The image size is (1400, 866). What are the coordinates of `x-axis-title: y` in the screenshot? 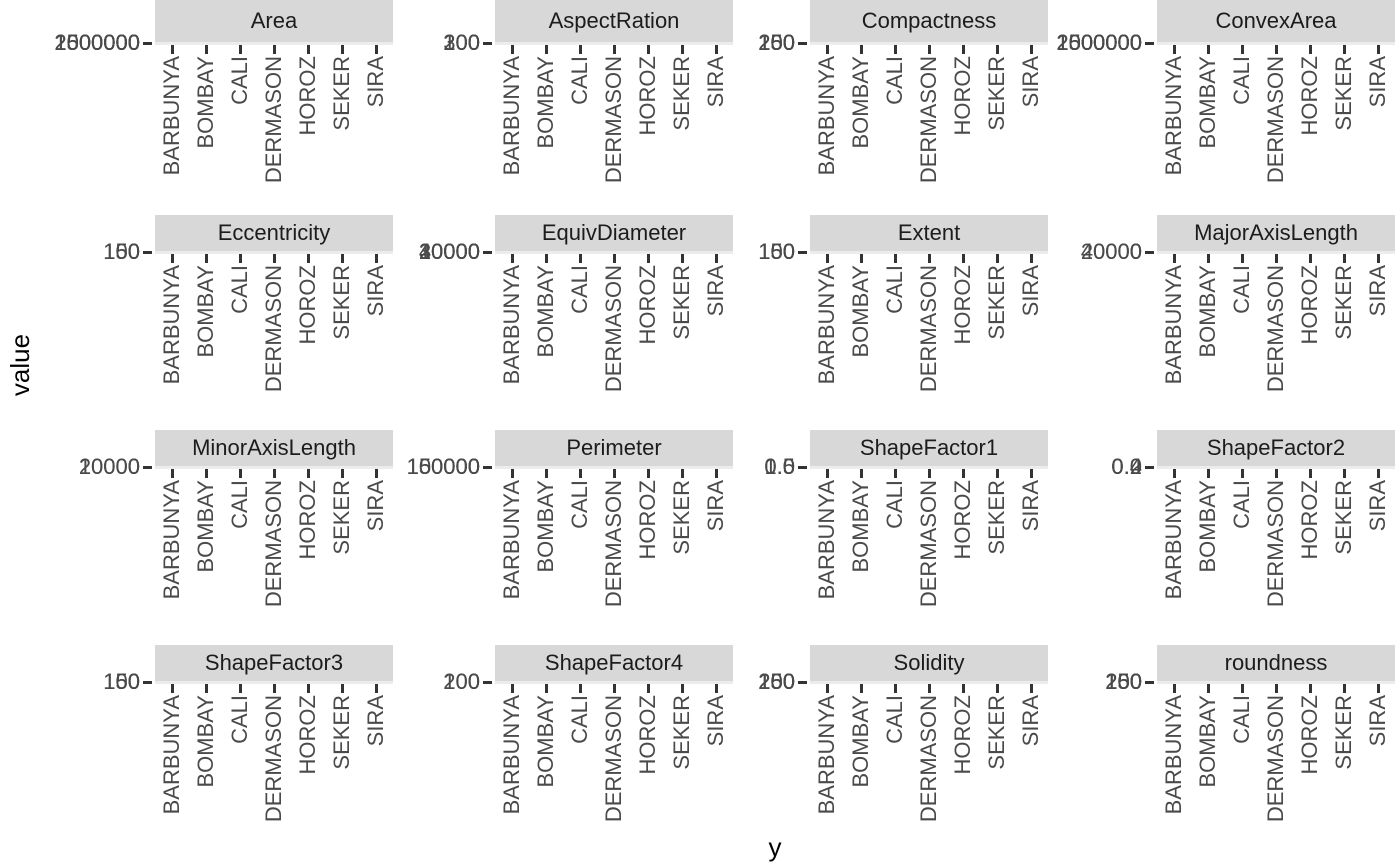 It's located at (775, 847).